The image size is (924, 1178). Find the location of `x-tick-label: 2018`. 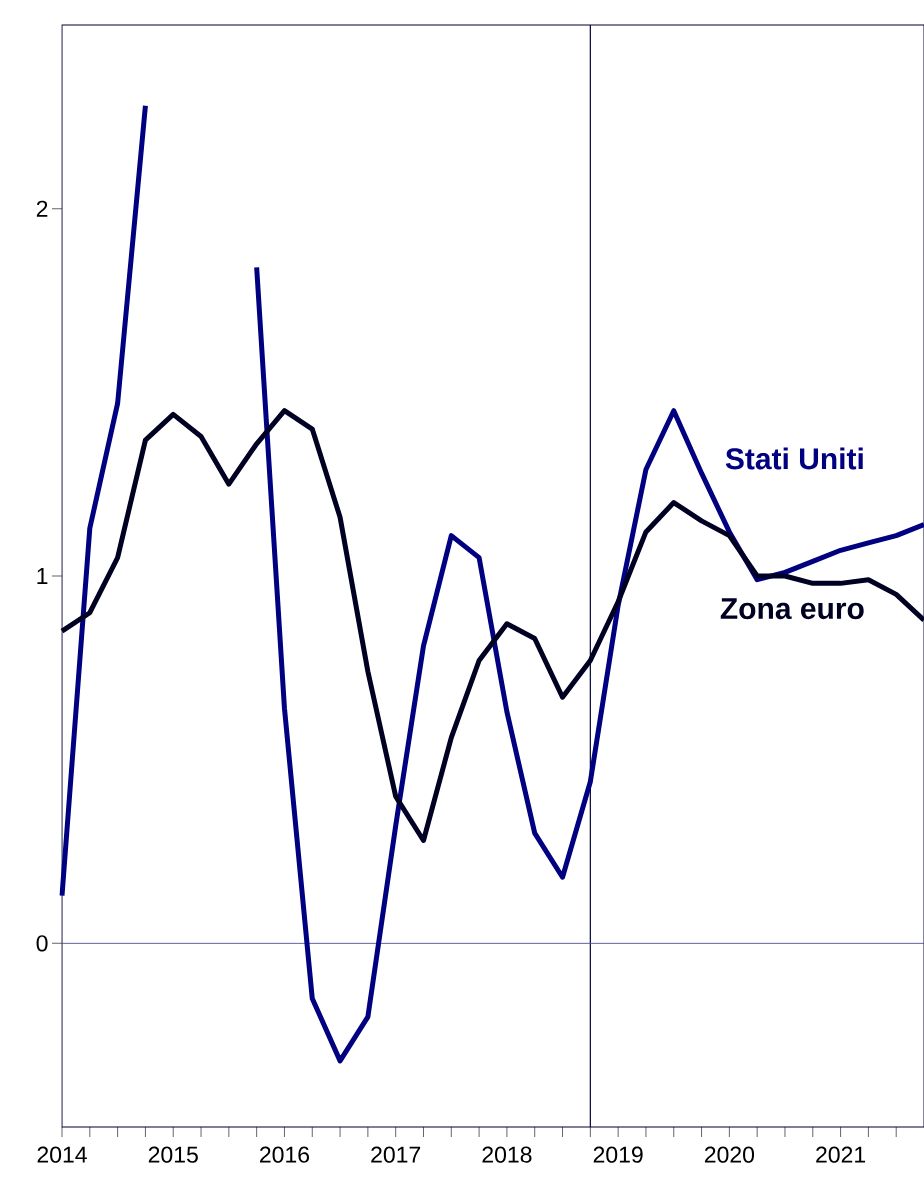

x-tick-label: 2018 is located at coordinates (507, 1154).